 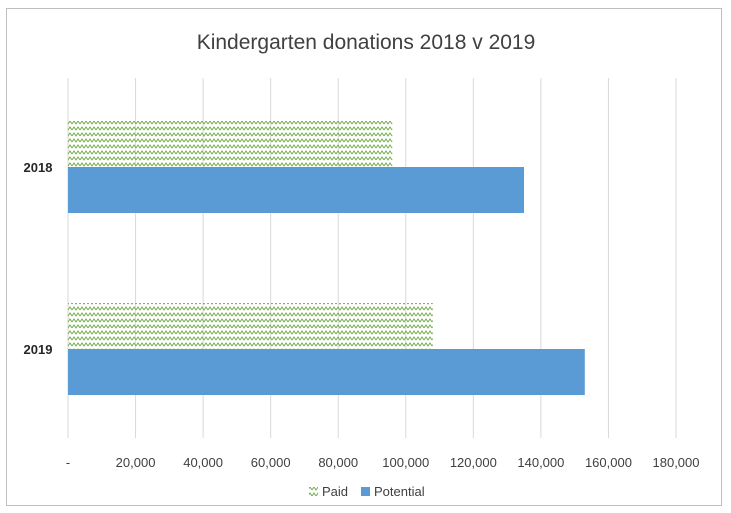 What do you see at coordinates (271, 462) in the screenshot?
I see `x-tick-label: 60,000` at bounding box center [271, 462].